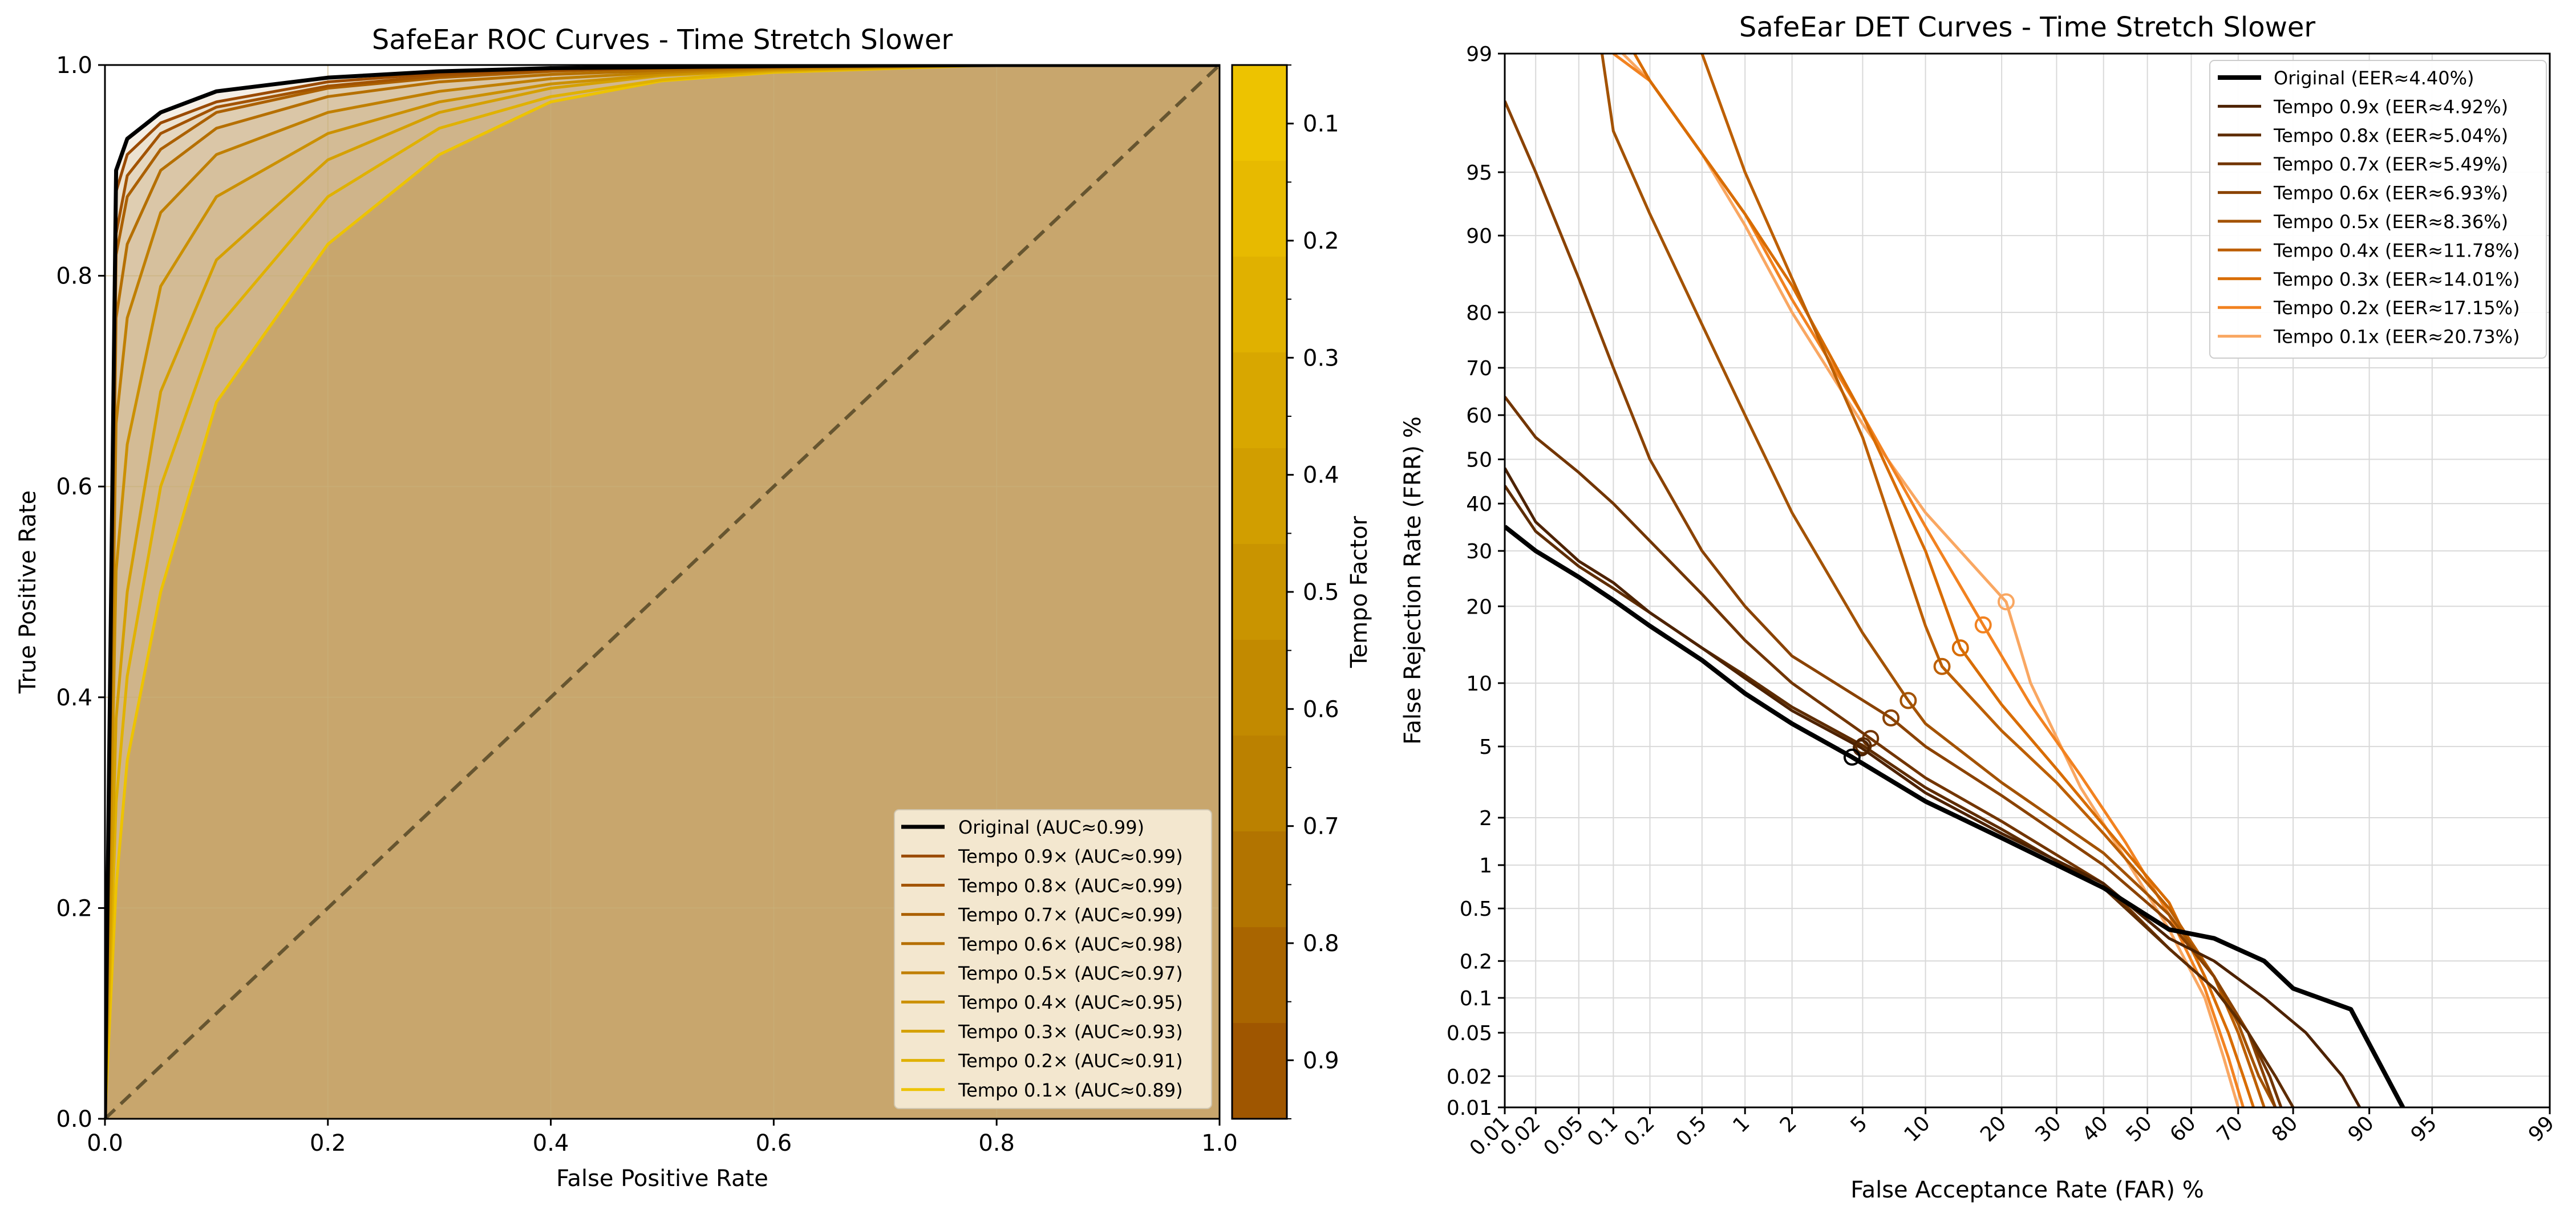 This screenshot has width=2576, height=1222. What do you see at coordinates (1479, 173) in the screenshot?
I see `det-y-tick-label: 95` at bounding box center [1479, 173].